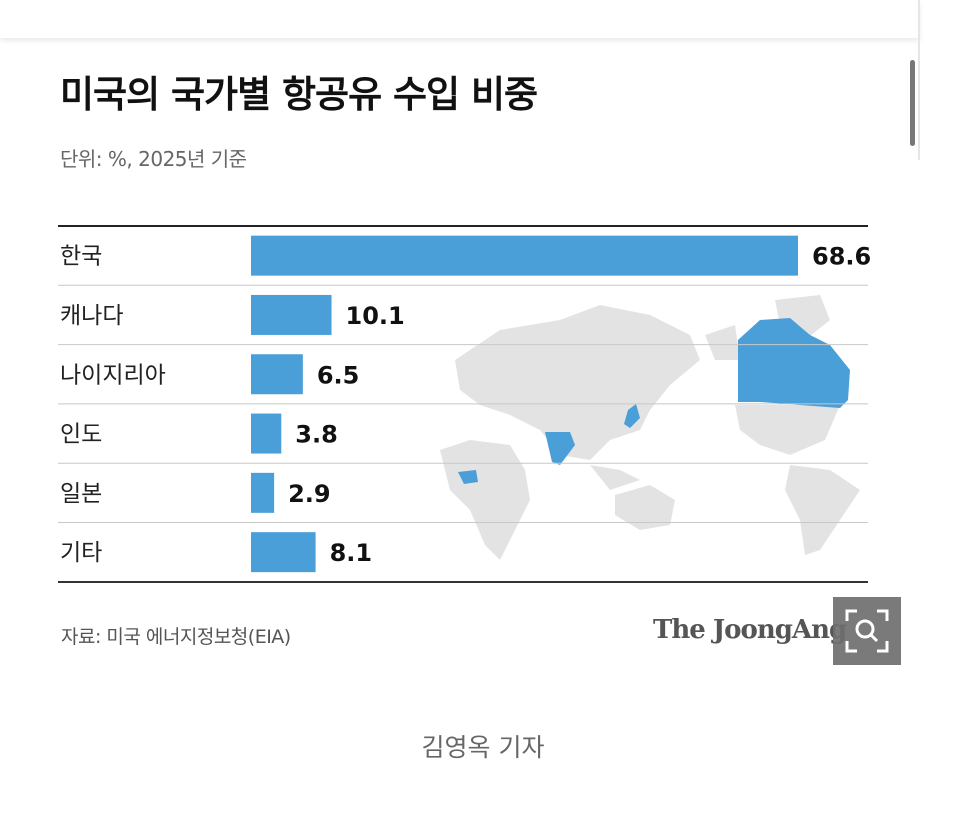 This screenshot has width=966, height=818. I want to click on category-label: 일본, so click(81, 494).